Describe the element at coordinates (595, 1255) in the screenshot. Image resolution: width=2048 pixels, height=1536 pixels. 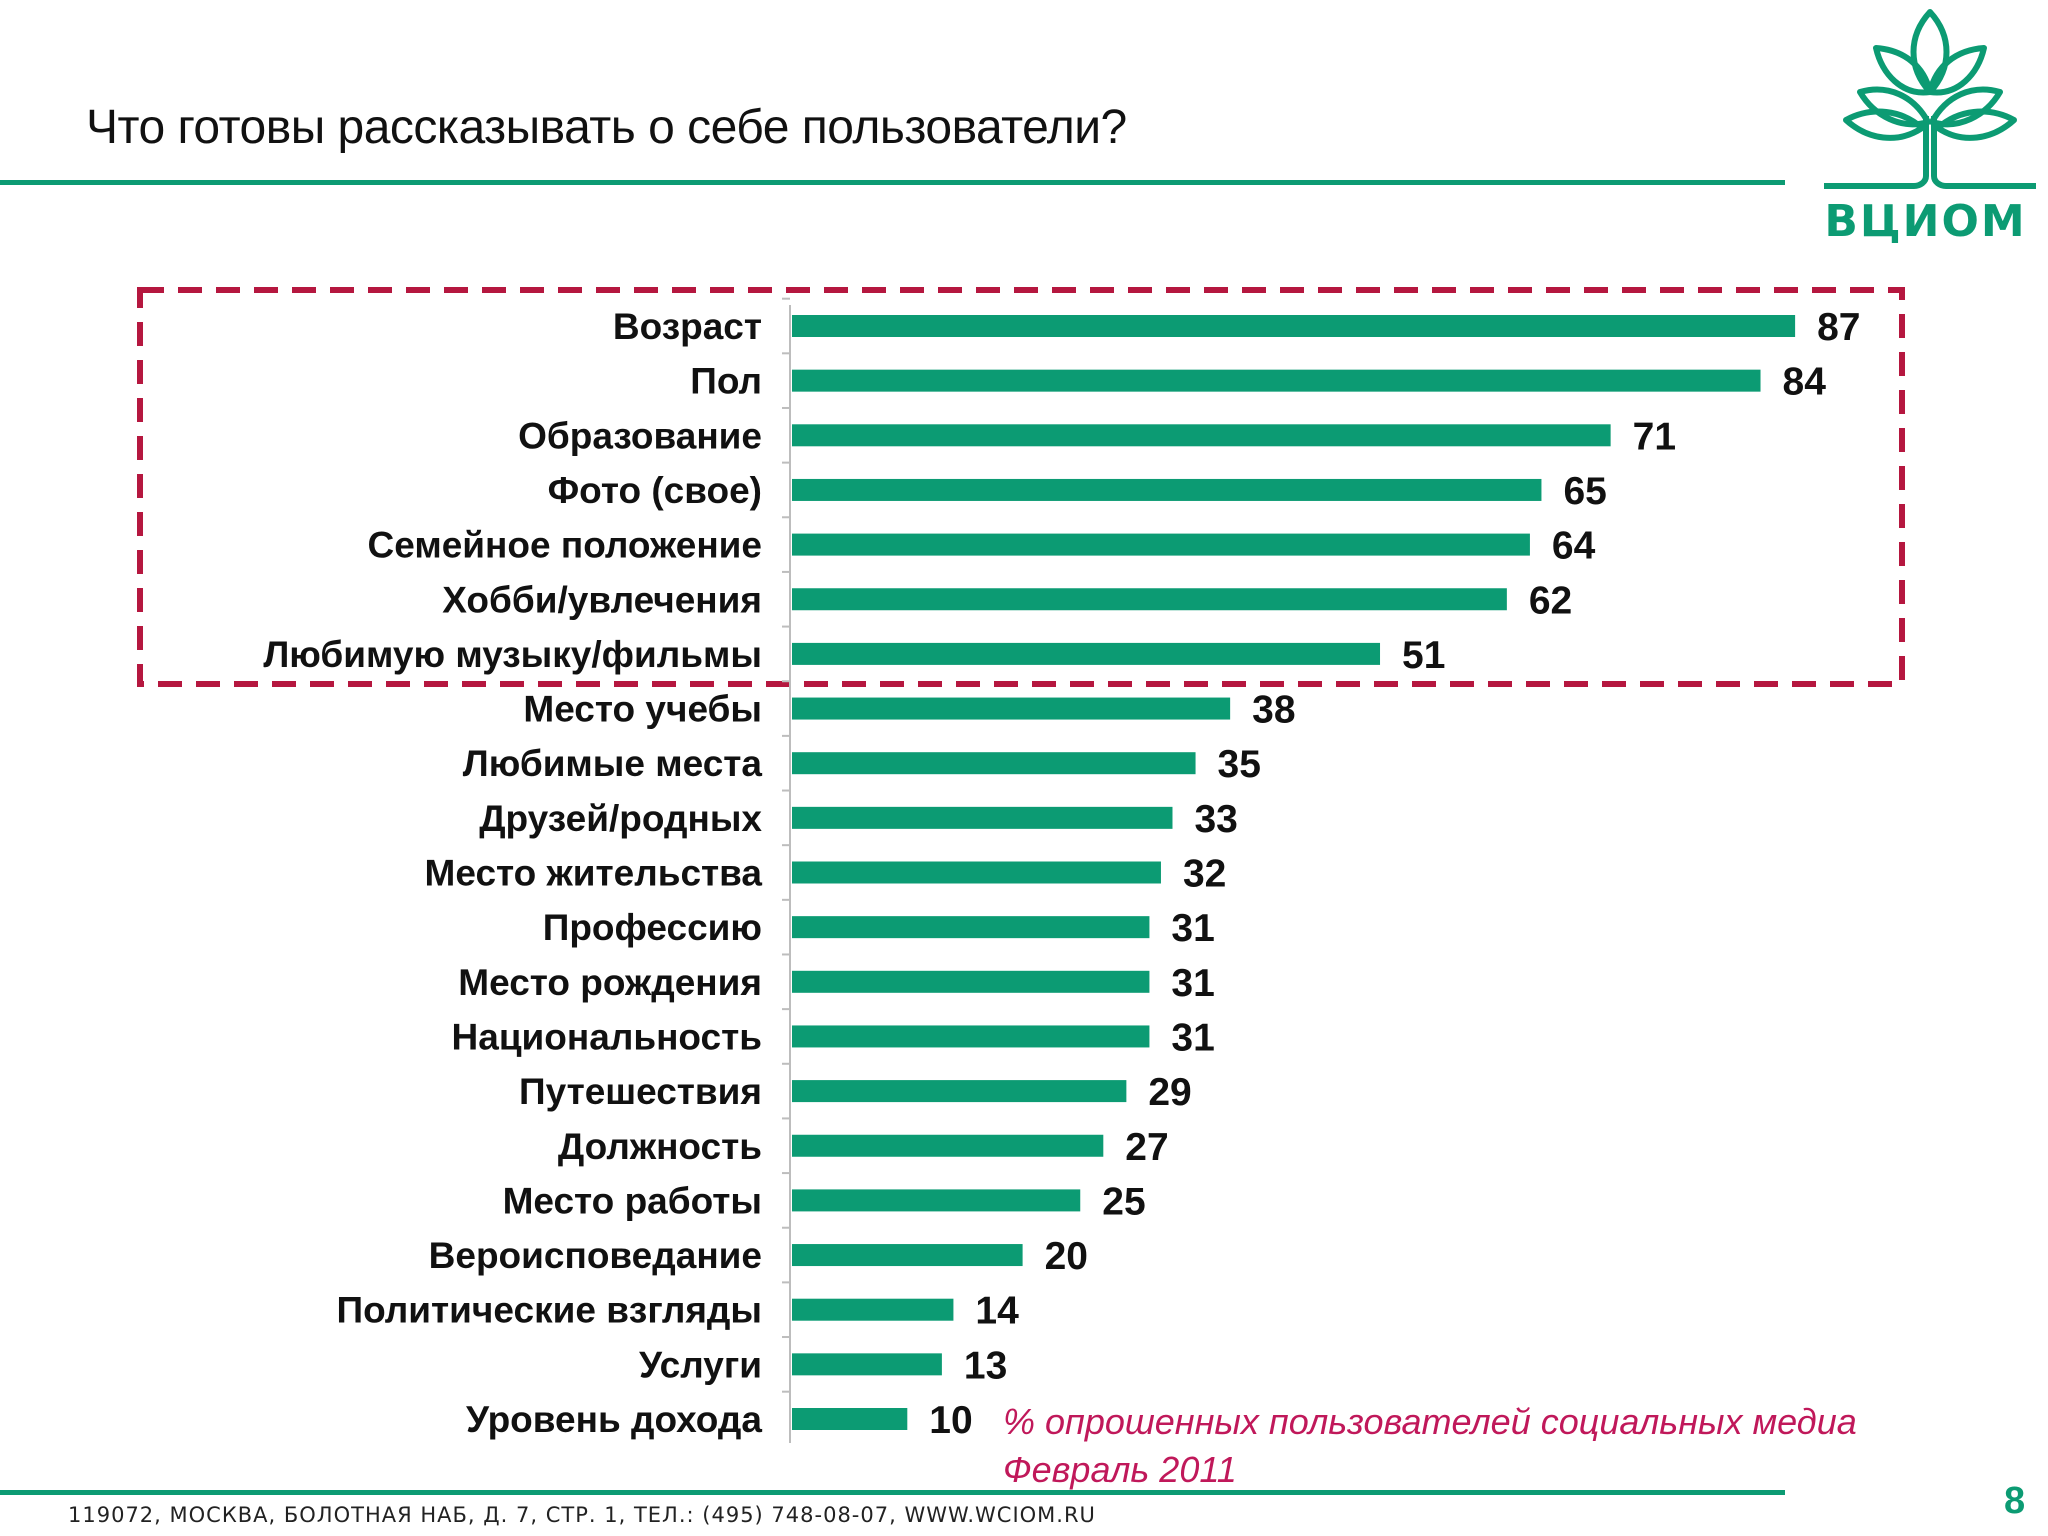
I see `category-label: Вероисповедание` at that location.